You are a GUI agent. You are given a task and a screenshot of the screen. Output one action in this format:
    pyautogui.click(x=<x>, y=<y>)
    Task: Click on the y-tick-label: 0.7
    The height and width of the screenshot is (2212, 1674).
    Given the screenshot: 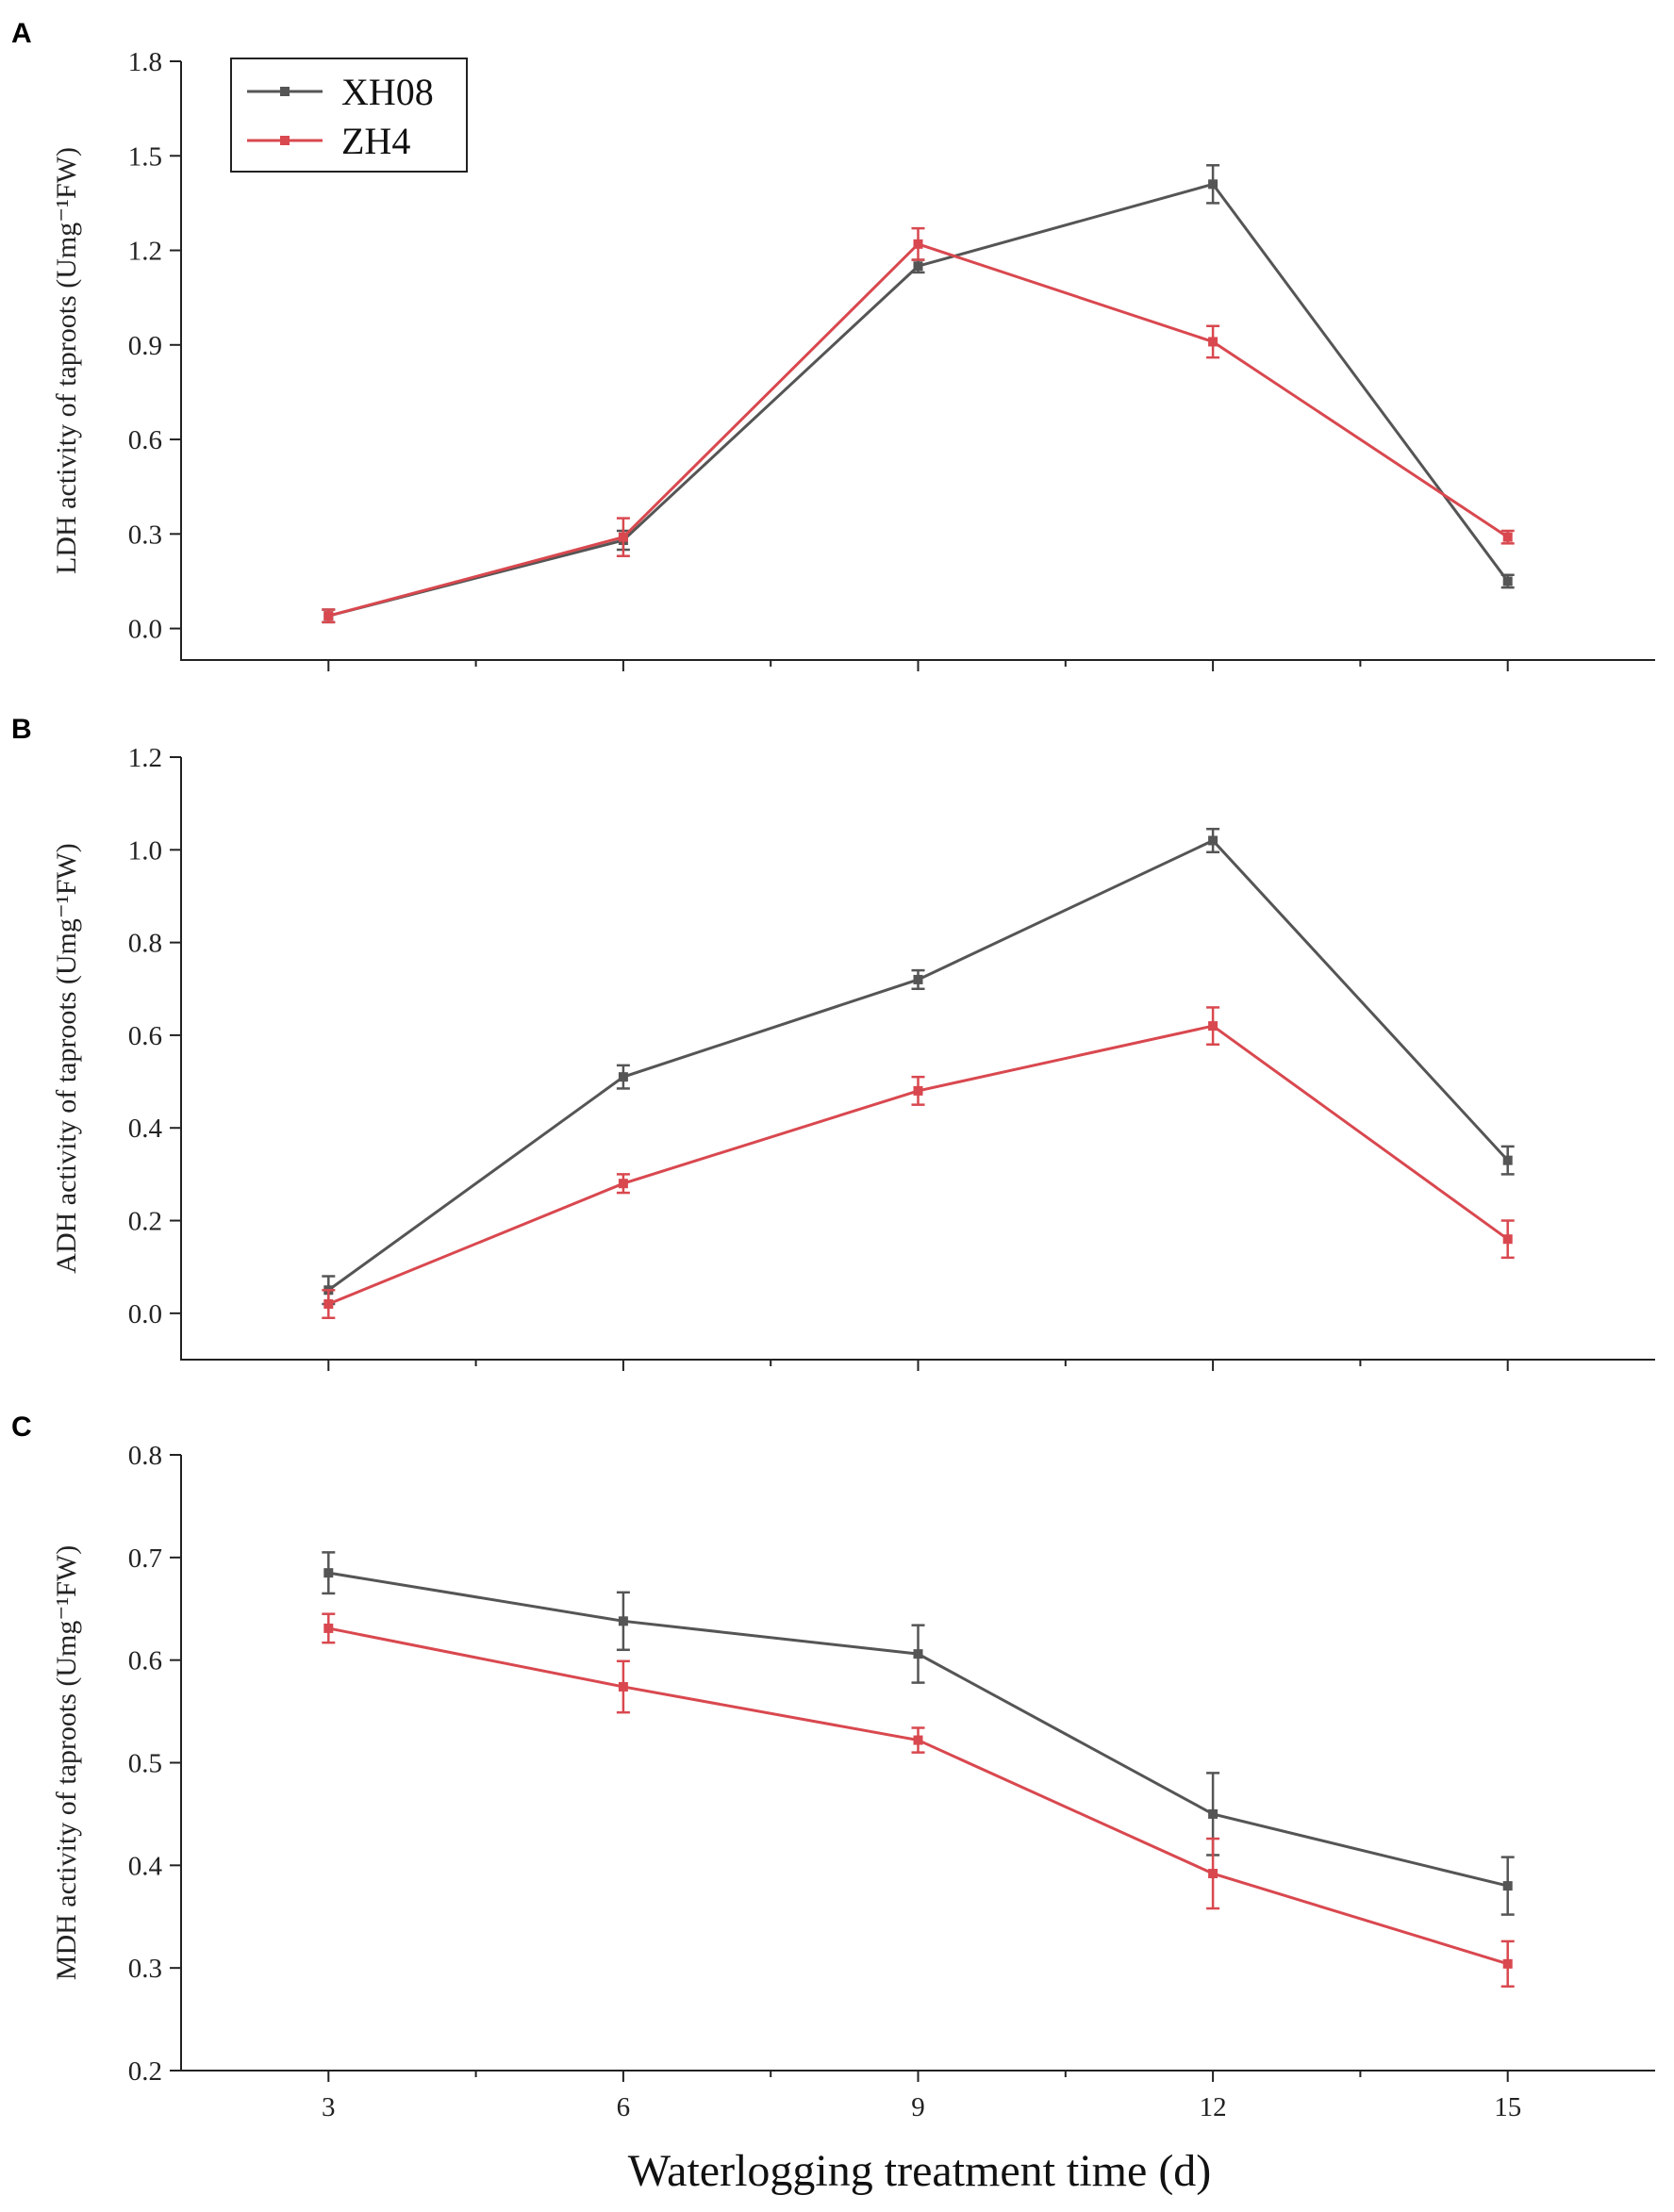 What is the action you would take?
    pyautogui.click(x=145, y=1558)
    